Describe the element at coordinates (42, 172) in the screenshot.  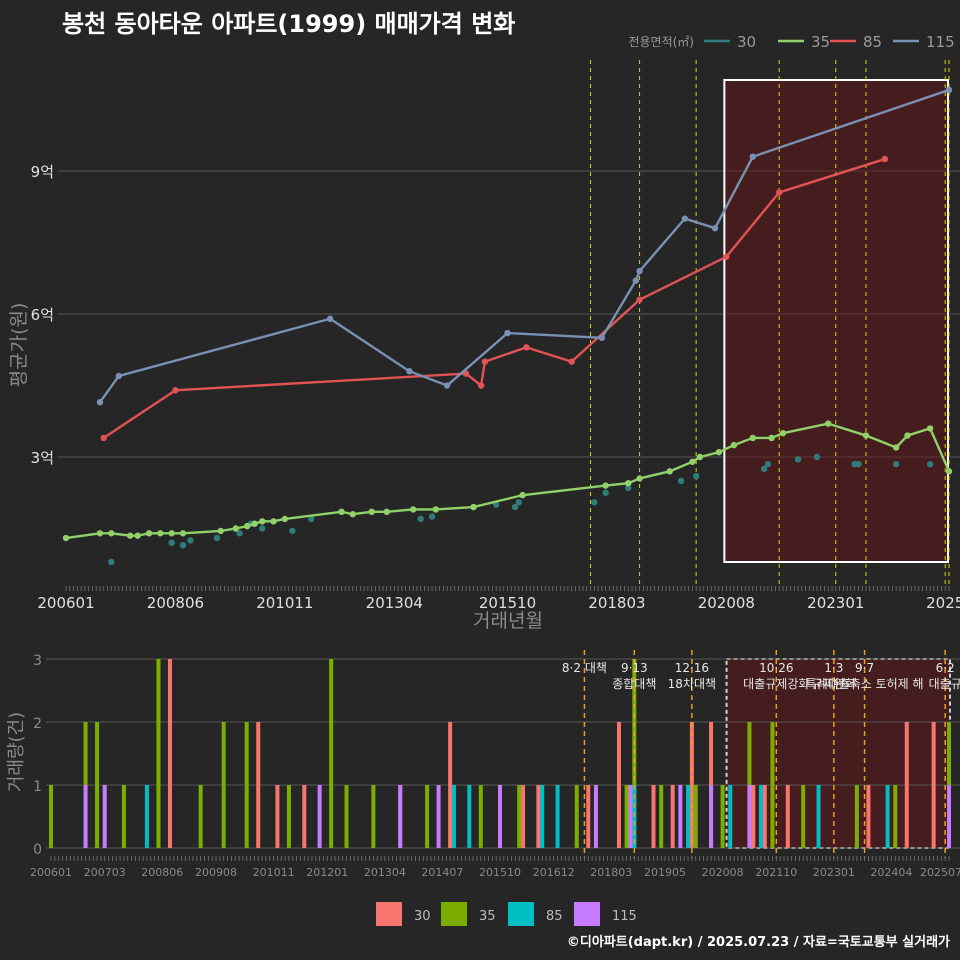
I see `y-tick-label: 9억` at that location.